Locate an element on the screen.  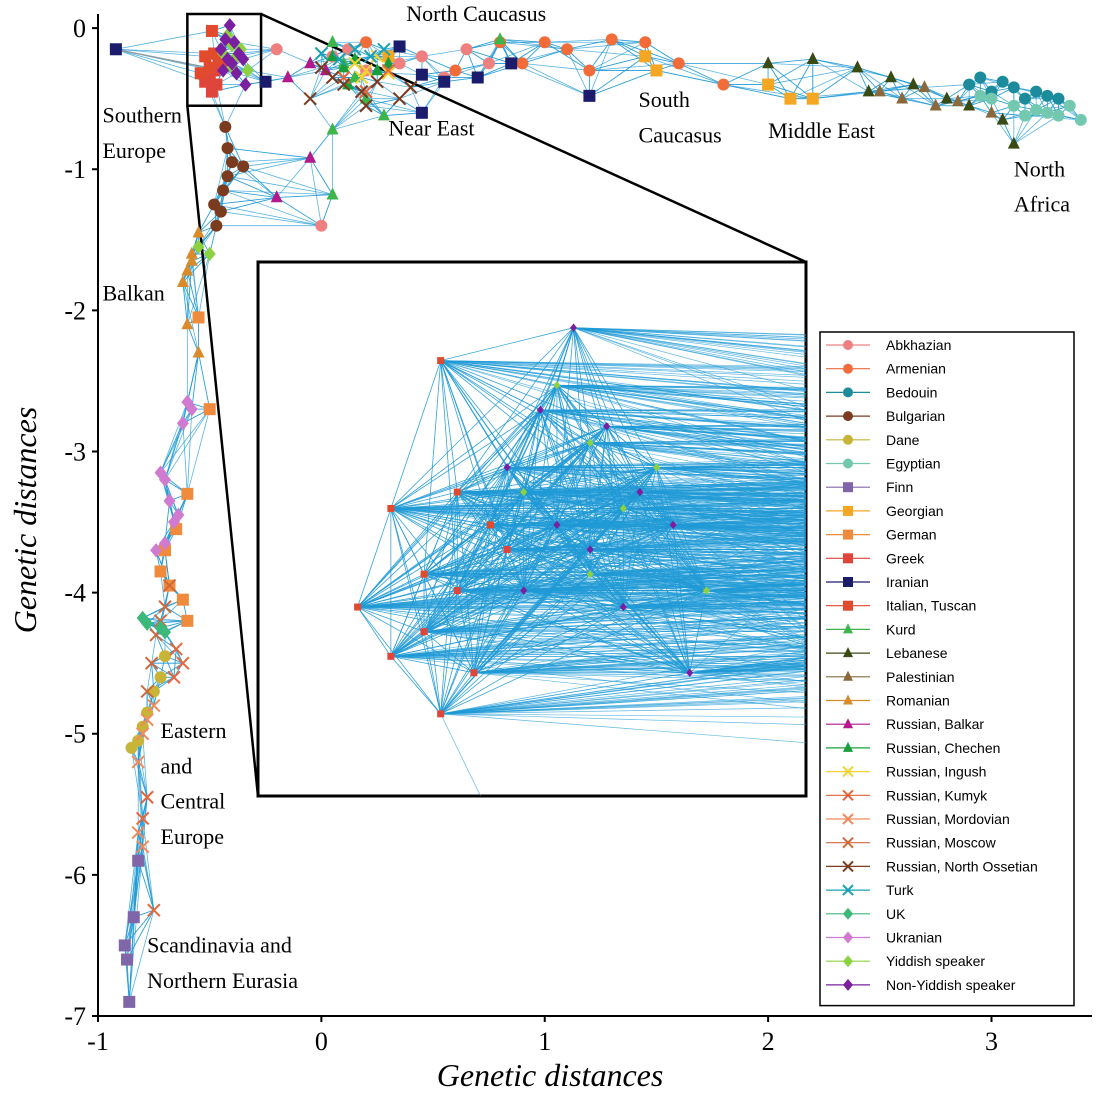
zoom-connector is located at coordinates (223, 451).